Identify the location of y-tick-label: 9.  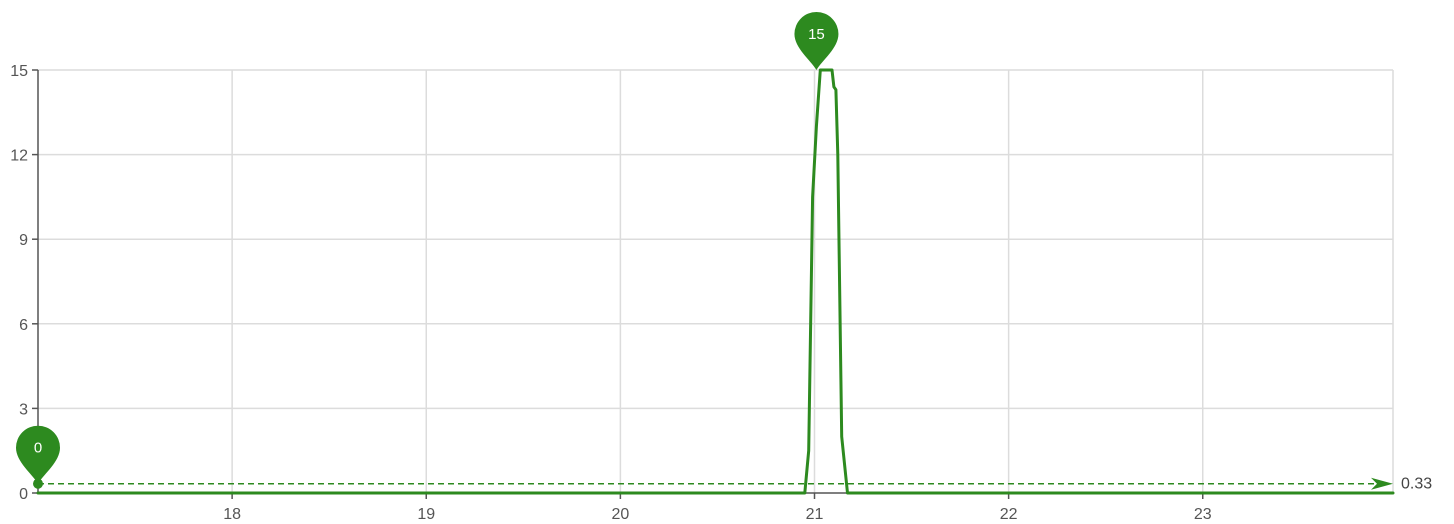
(23, 240).